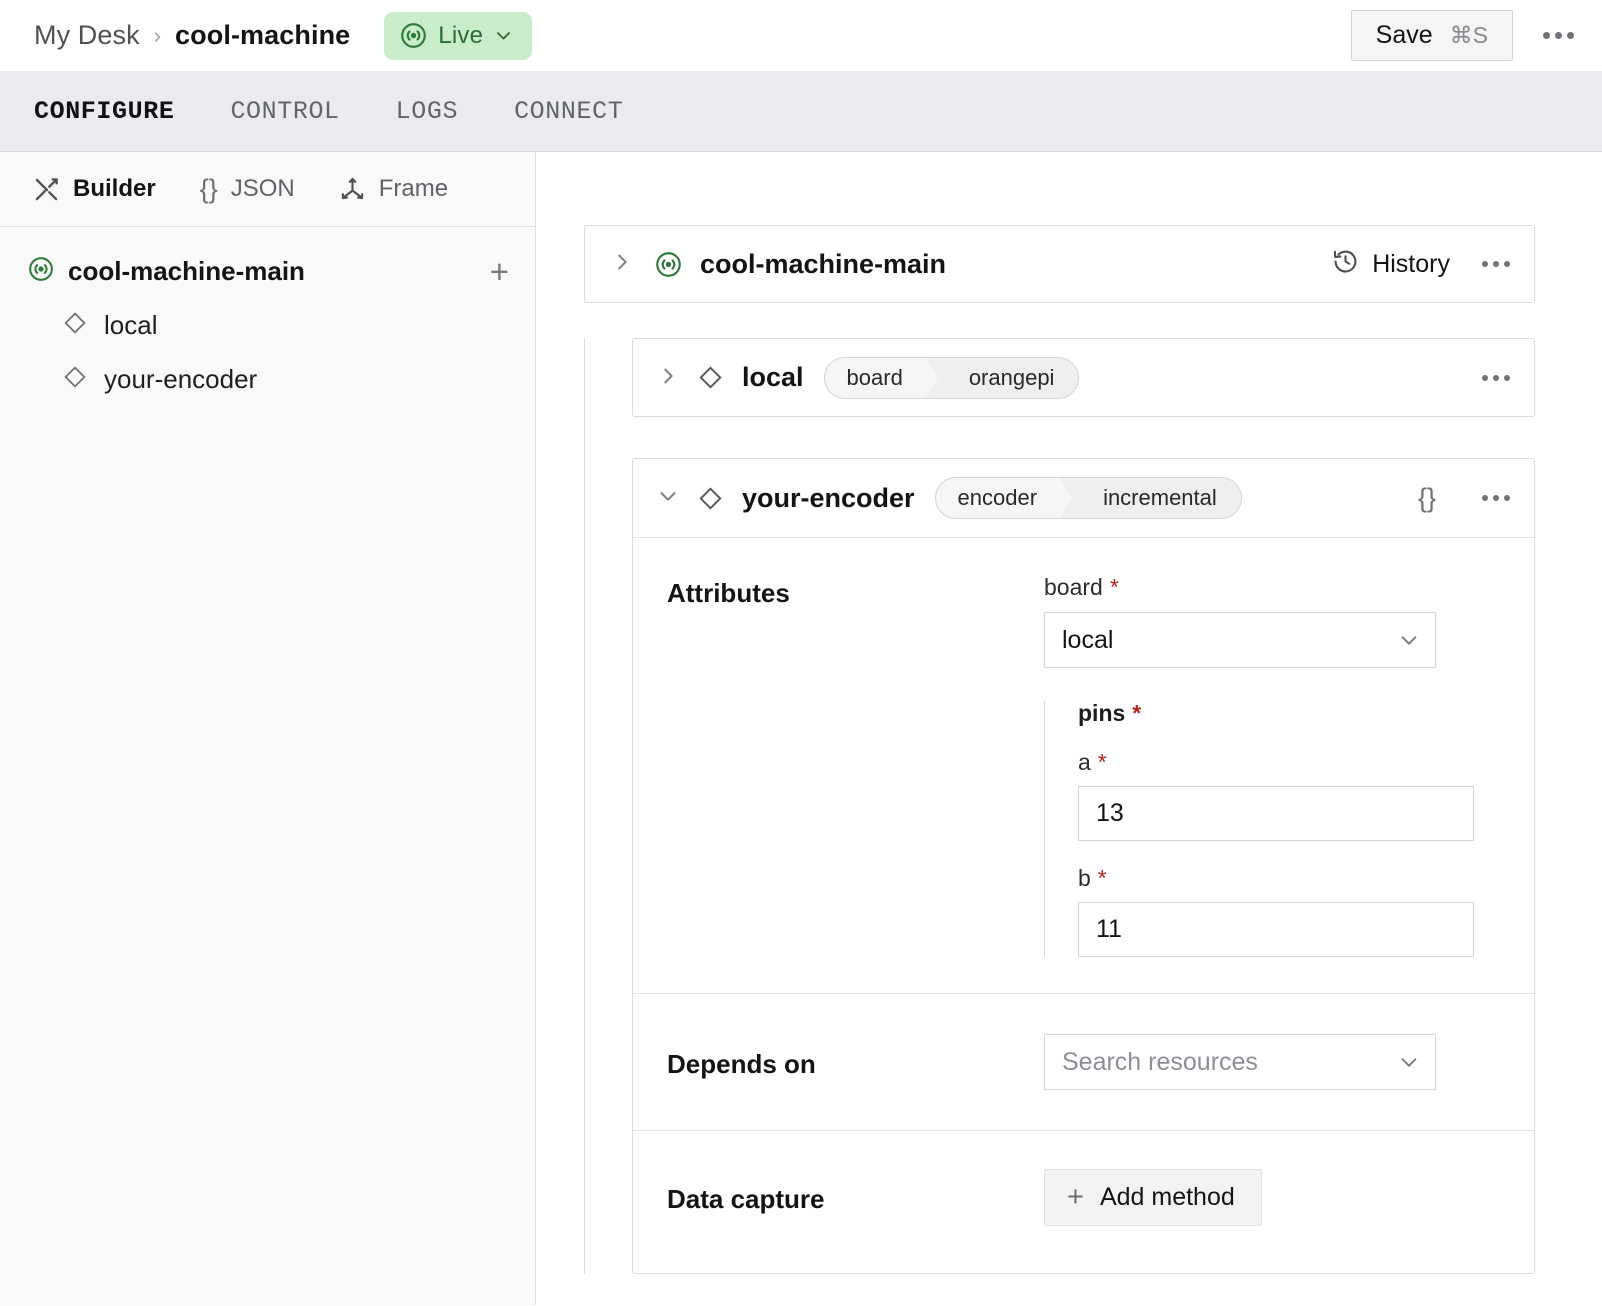  I want to click on live-status-badge: Live, so click(458, 35).